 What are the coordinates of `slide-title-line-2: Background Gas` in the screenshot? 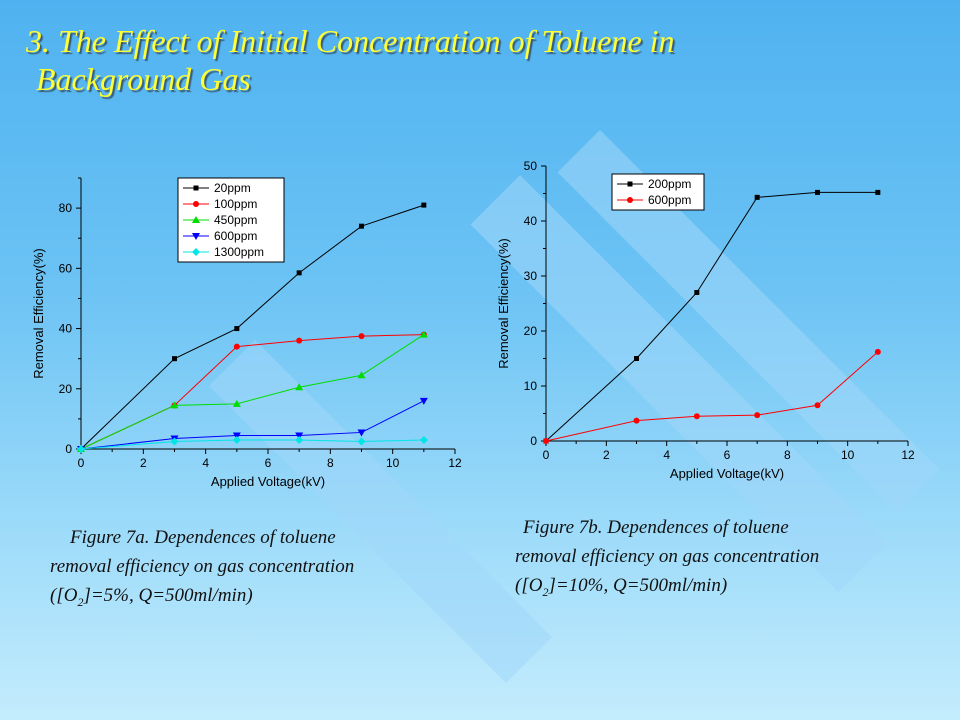 It's located at (143, 79).